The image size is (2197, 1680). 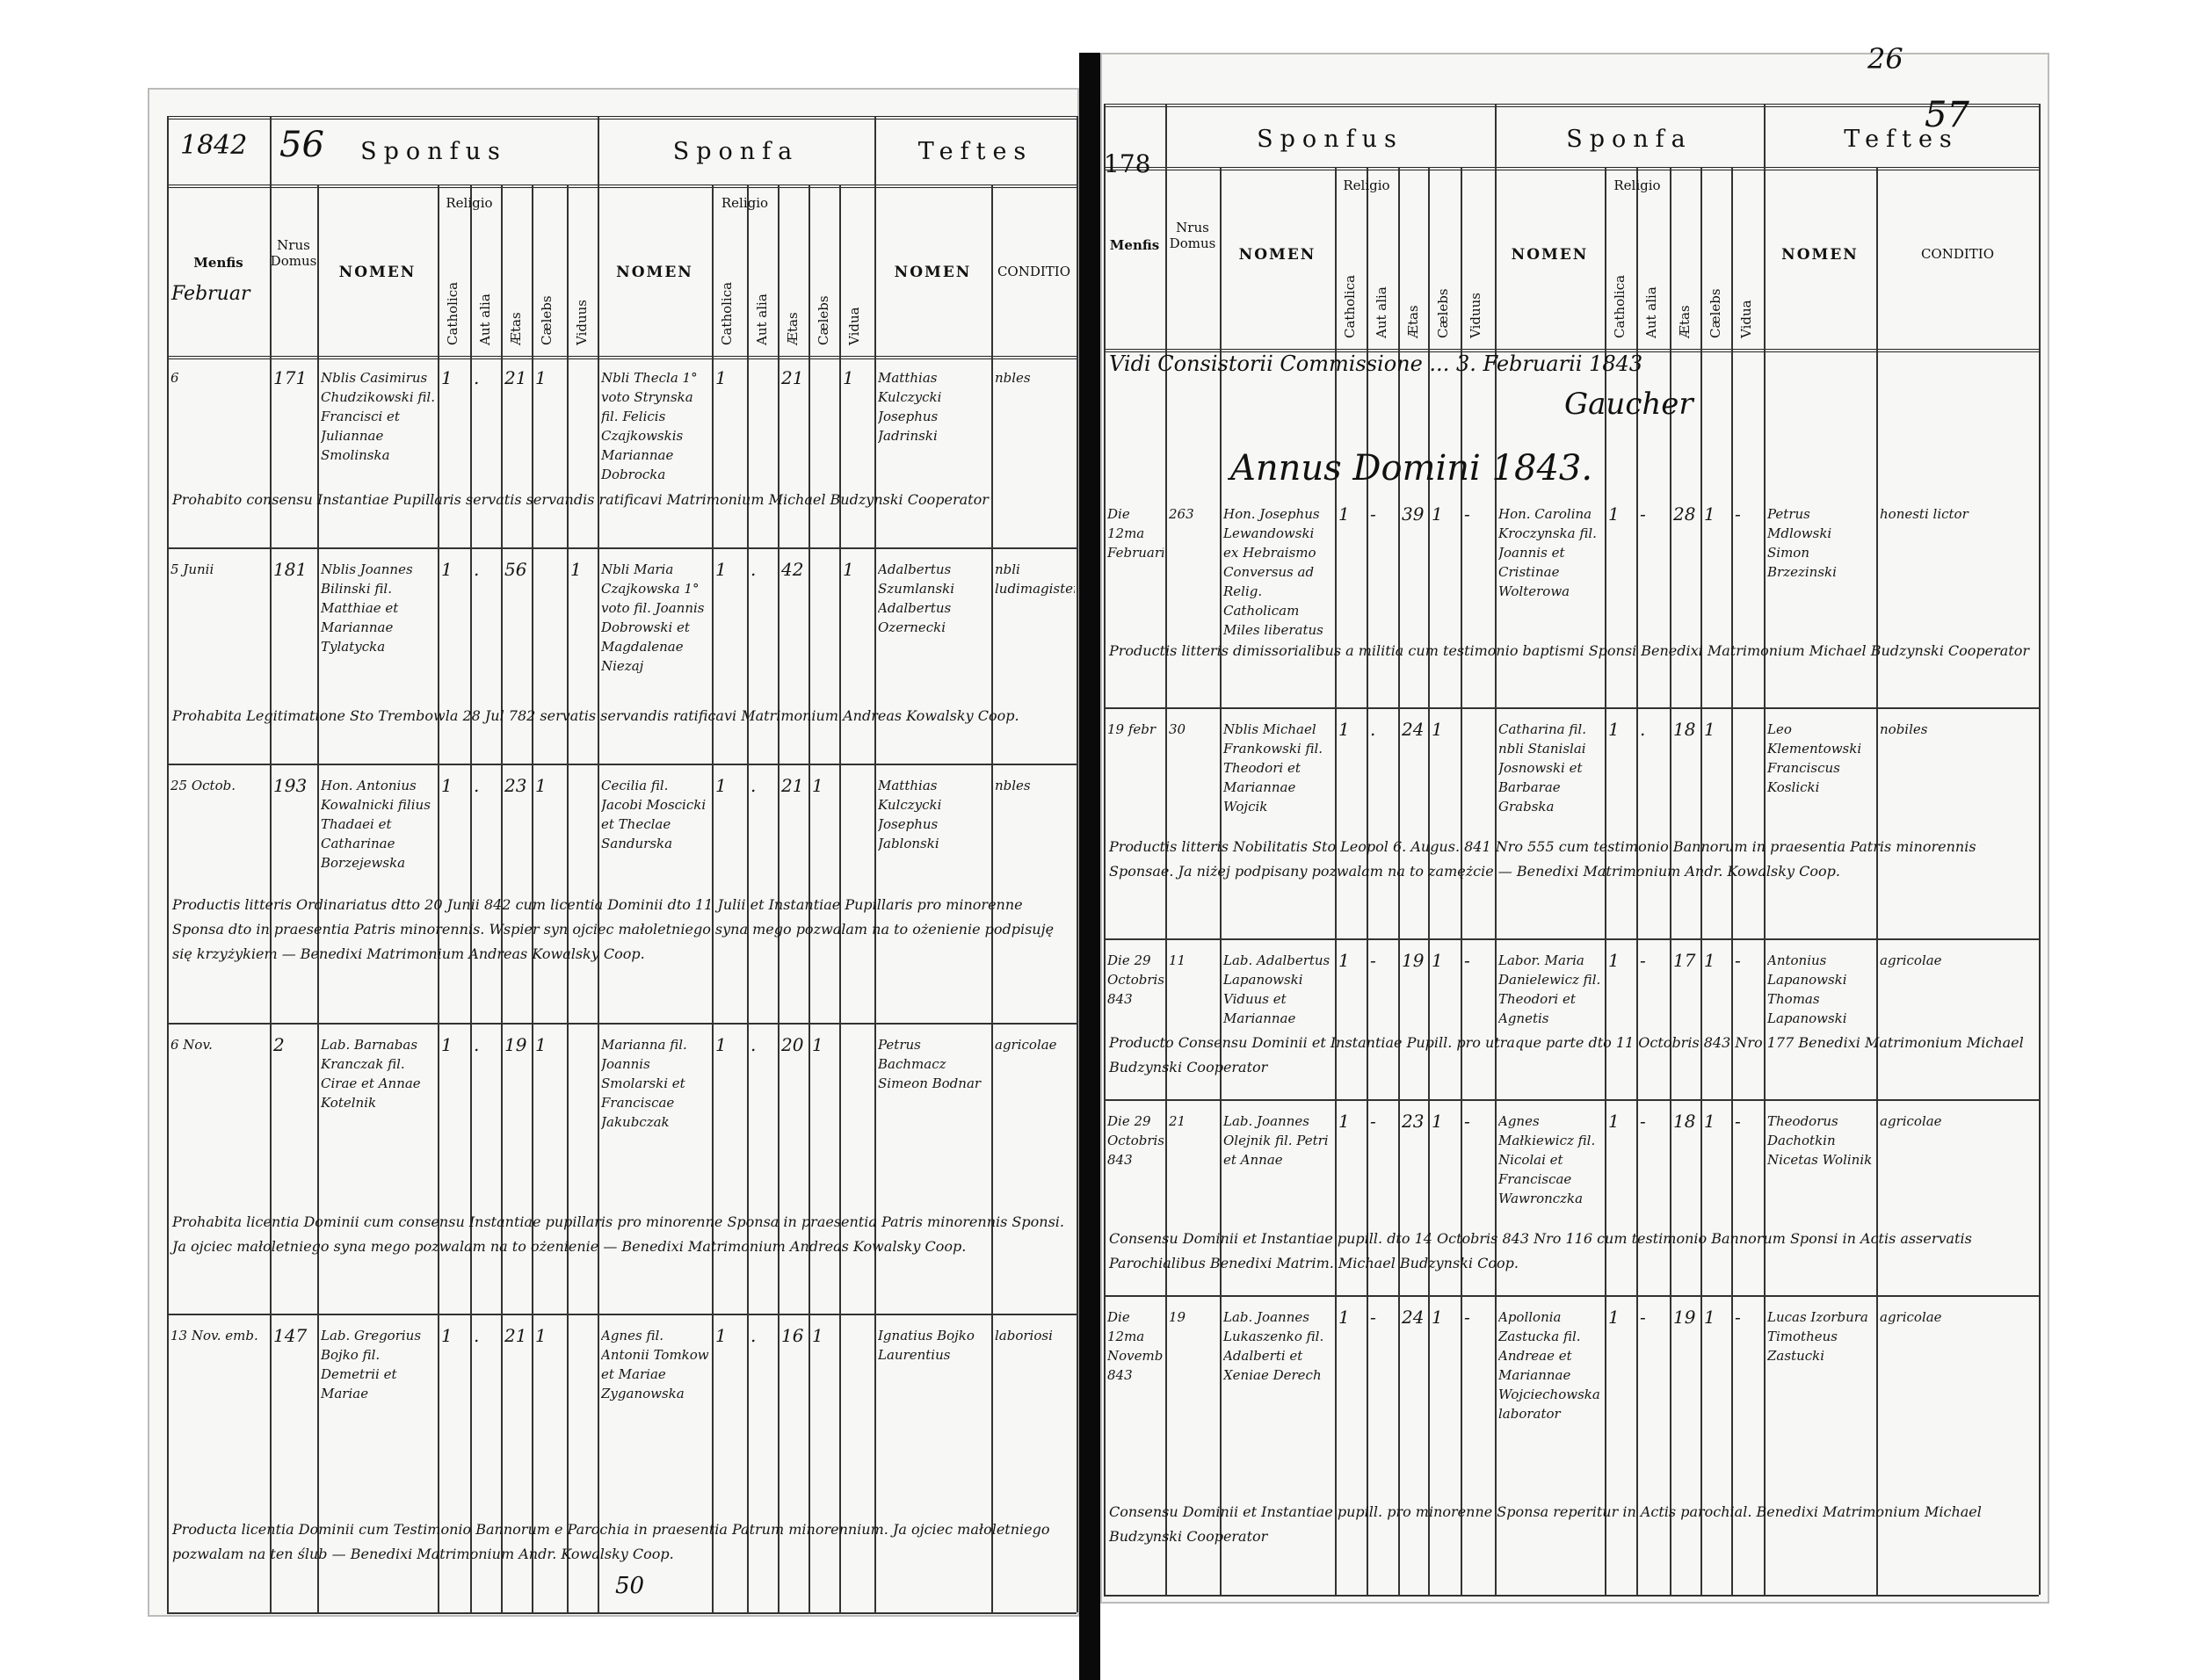 I want to click on entry-s-aet: 24, so click(x=1413, y=1317).